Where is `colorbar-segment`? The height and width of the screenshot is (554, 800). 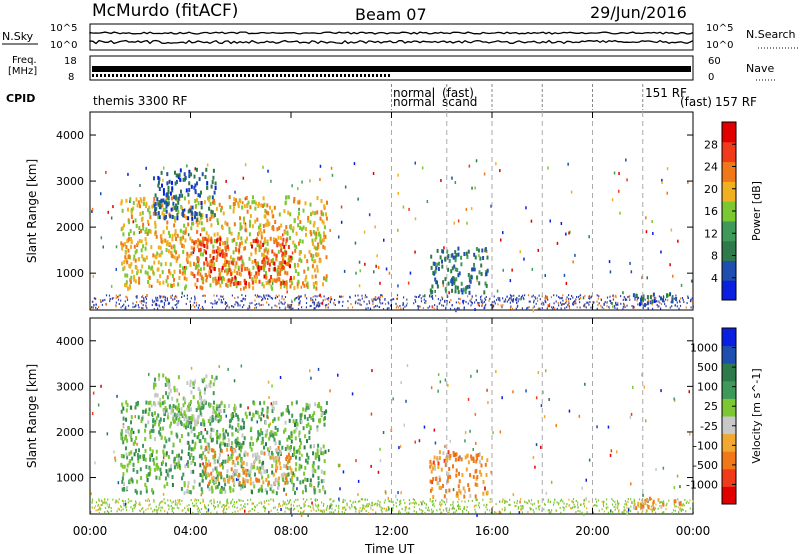 colorbar-segment is located at coordinates (729, 270).